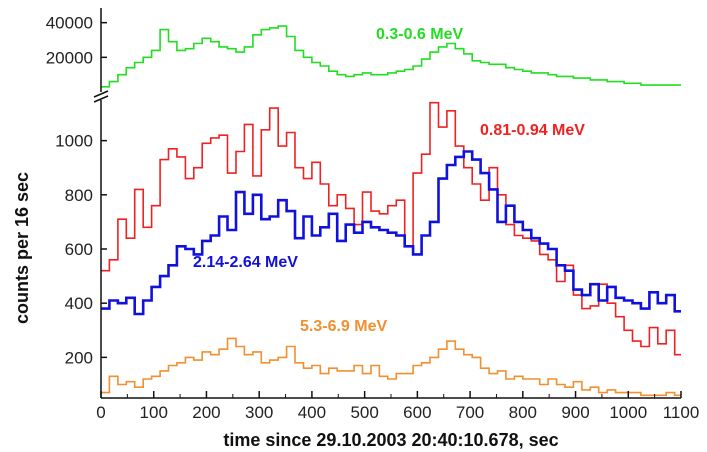  I want to click on y-tick-label-lower-3: 800, so click(79, 195).